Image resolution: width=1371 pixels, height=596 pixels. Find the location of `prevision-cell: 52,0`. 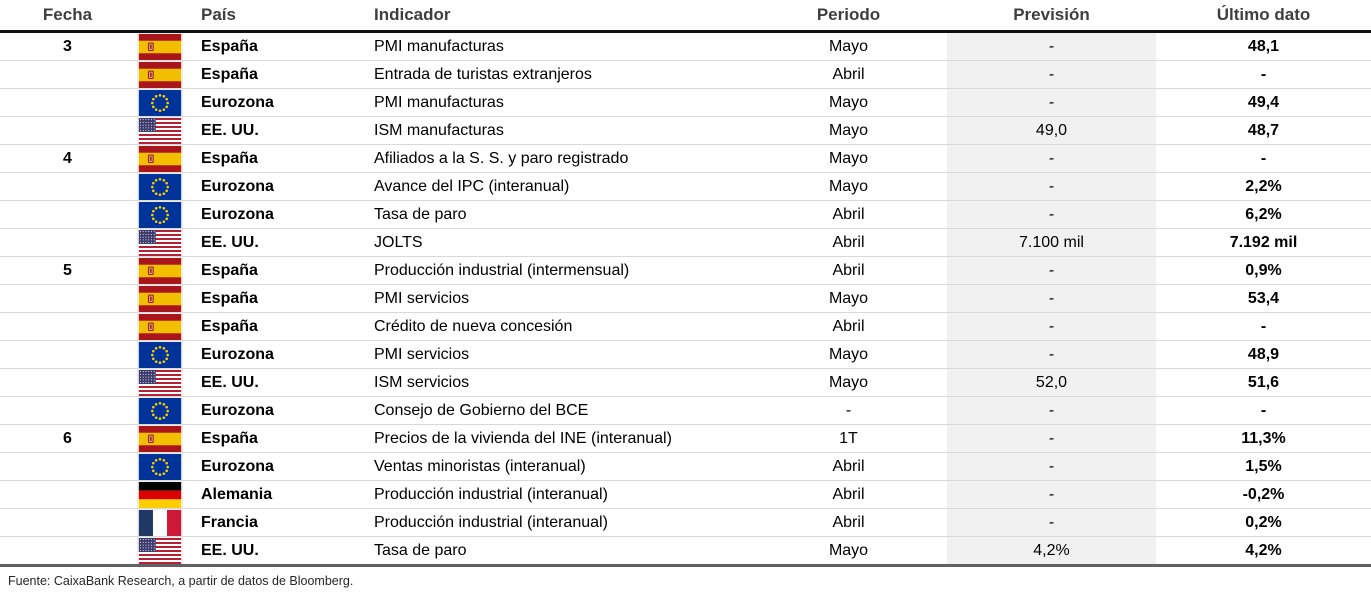

prevision-cell: 52,0 is located at coordinates (1051, 382).